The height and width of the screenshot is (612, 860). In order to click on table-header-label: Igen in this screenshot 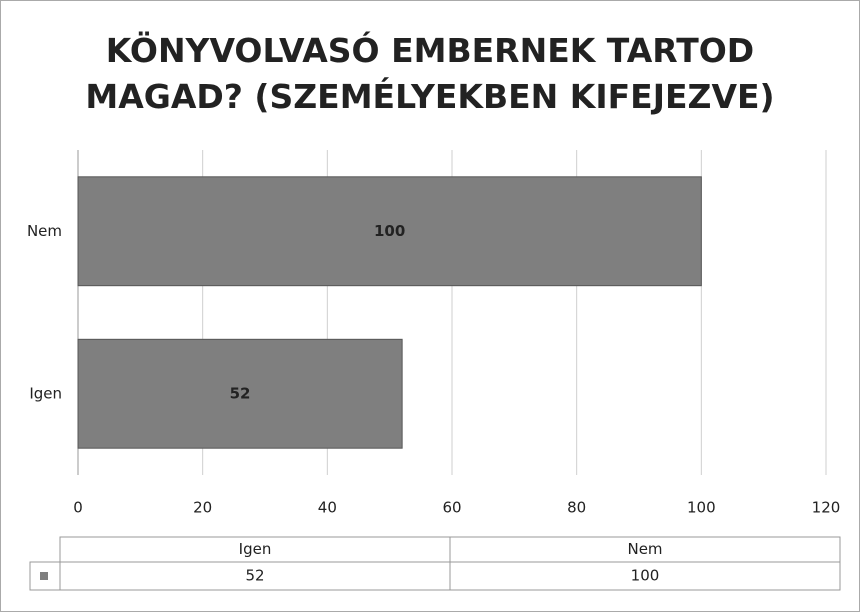, I will do `click(255, 549)`.